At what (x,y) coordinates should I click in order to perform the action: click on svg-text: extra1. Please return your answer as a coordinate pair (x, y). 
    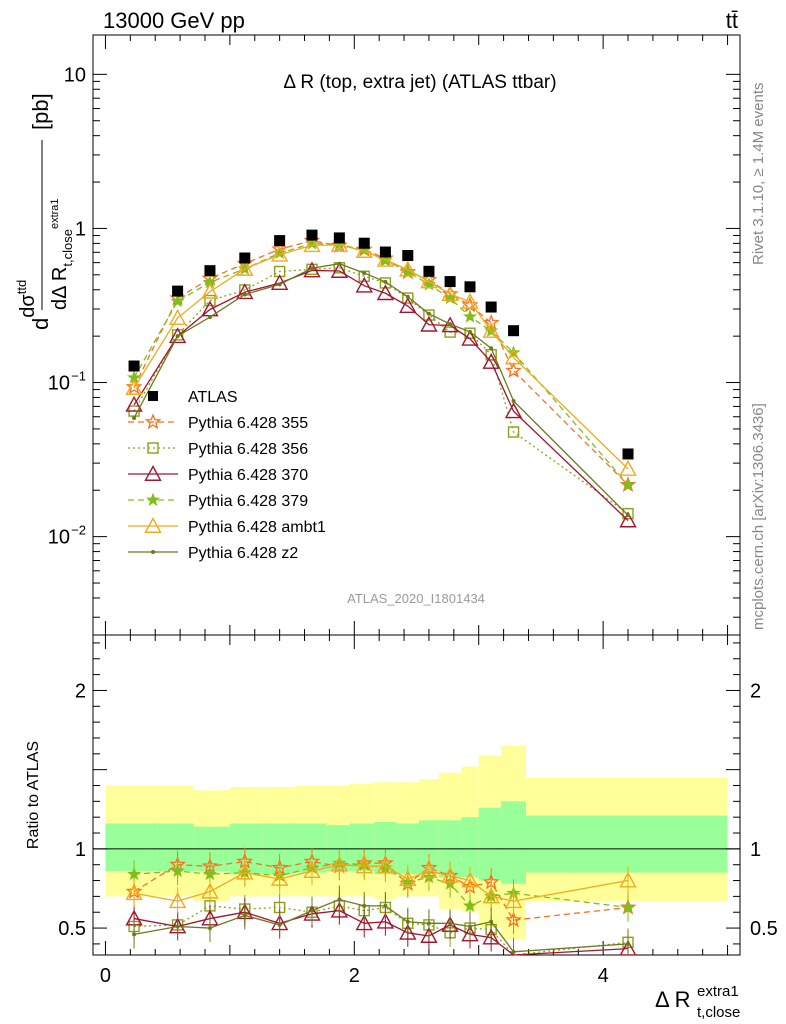
    Looking at the image, I should click on (718, 991).